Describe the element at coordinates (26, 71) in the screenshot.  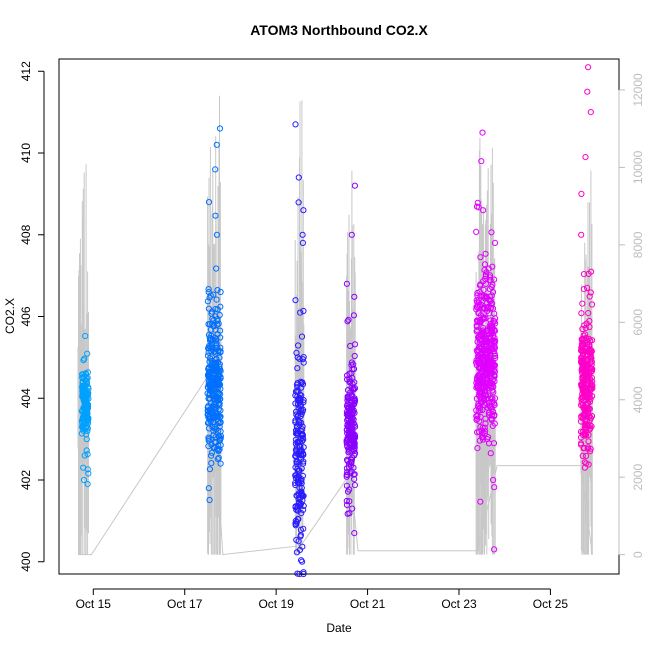
I see `y-tick-label: 412` at that location.